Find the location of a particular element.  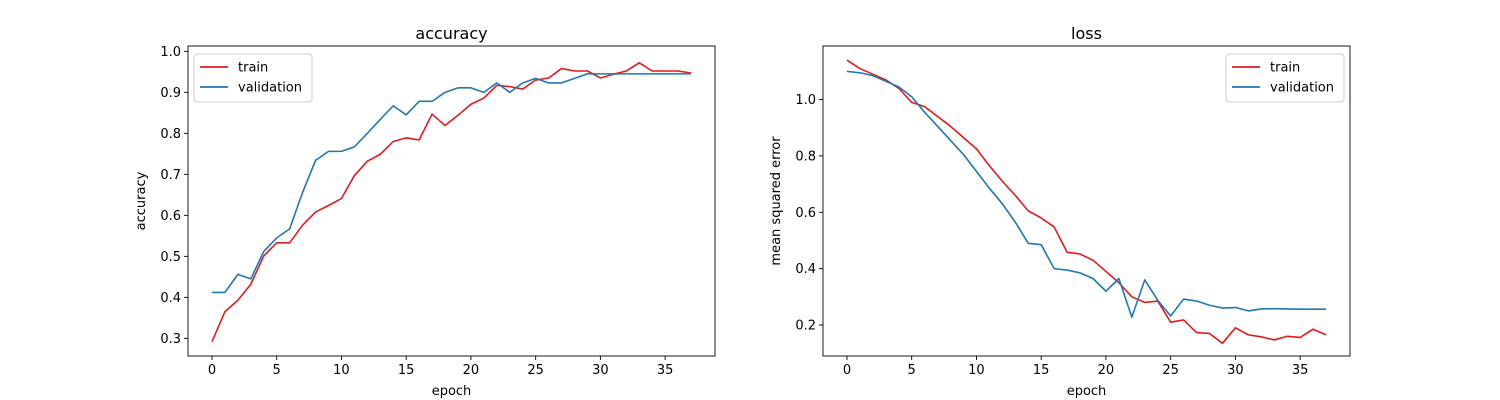

y-tick-label: 0.2 is located at coordinates (805, 326).